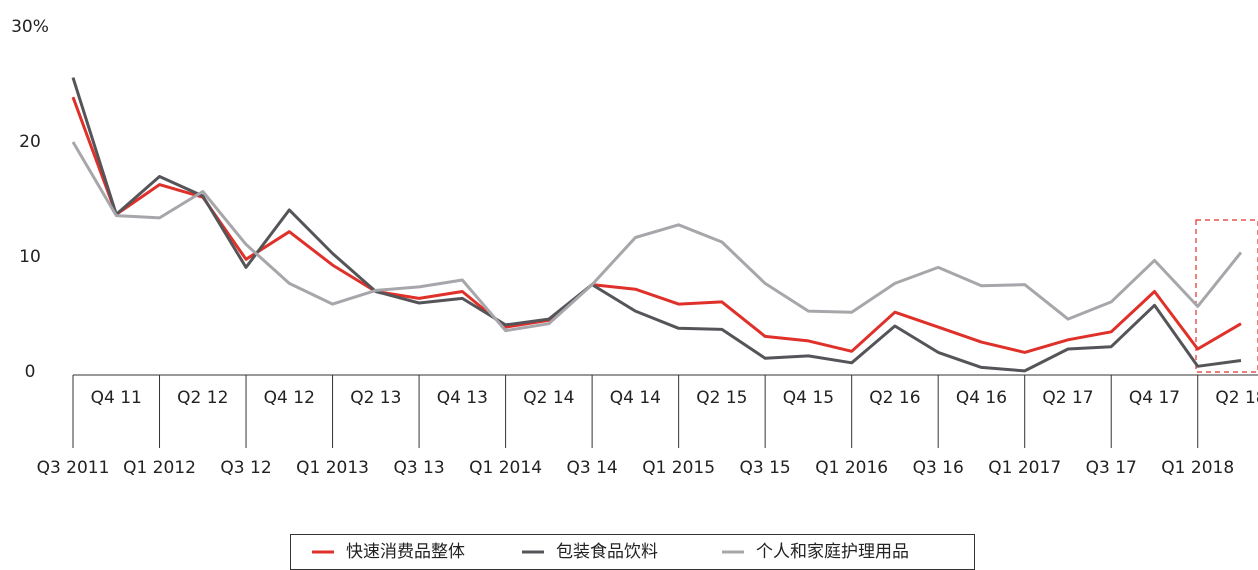 This screenshot has height=570, width=1258. What do you see at coordinates (678, 468) in the screenshot?
I see `x-tick-label: Q1 2015` at bounding box center [678, 468].